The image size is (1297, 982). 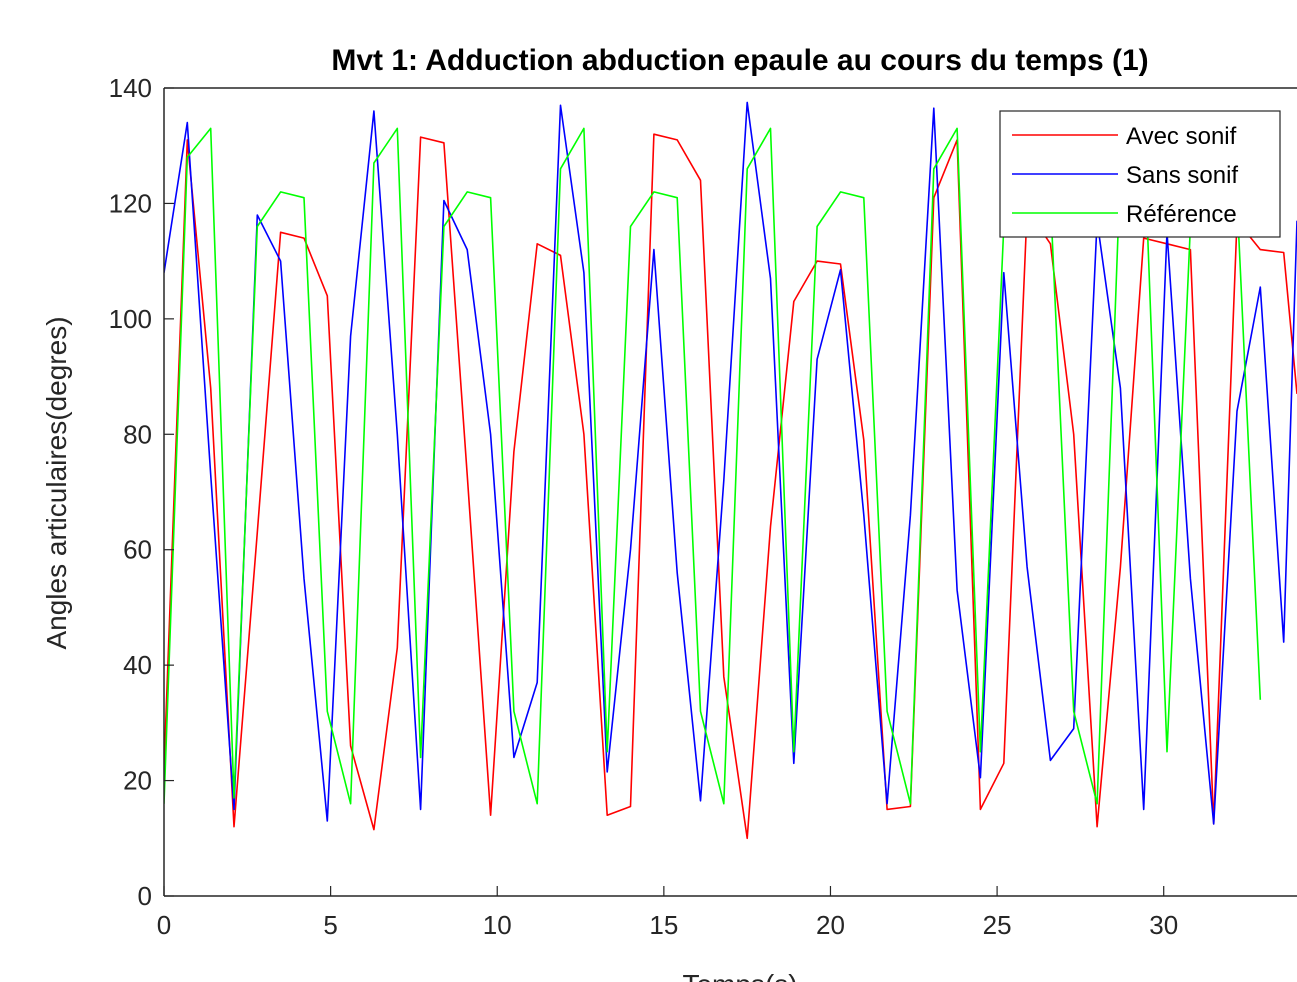 What do you see at coordinates (130, 203) in the screenshot?
I see `y-tick-label: 120` at bounding box center [130, 203].